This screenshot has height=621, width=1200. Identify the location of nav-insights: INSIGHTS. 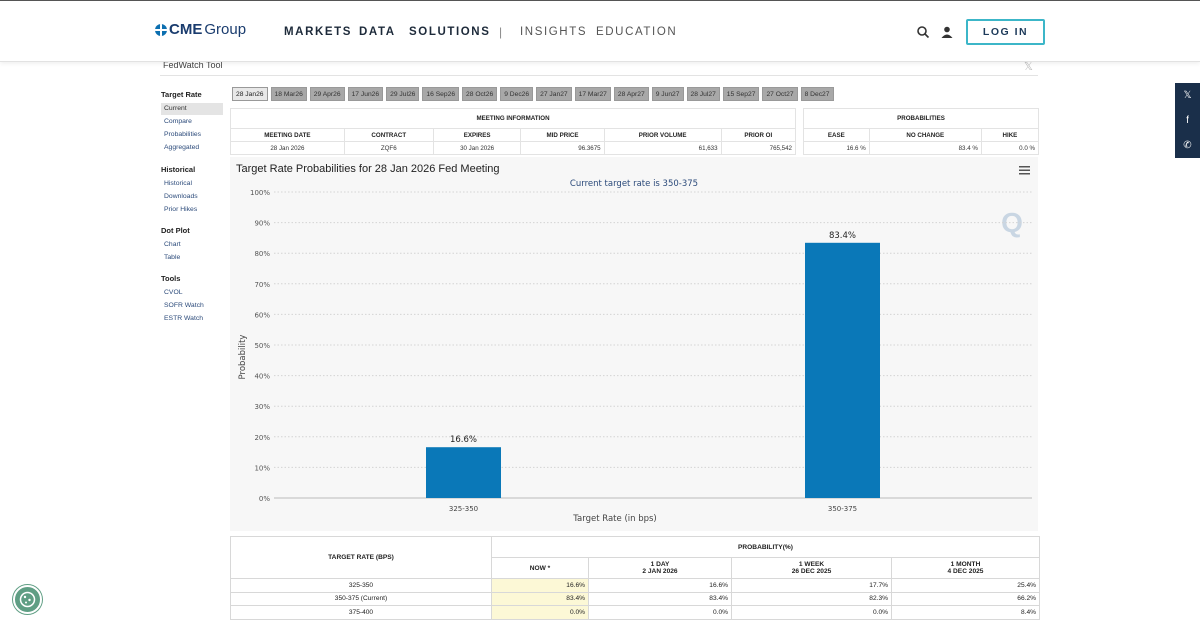
(554, 32).